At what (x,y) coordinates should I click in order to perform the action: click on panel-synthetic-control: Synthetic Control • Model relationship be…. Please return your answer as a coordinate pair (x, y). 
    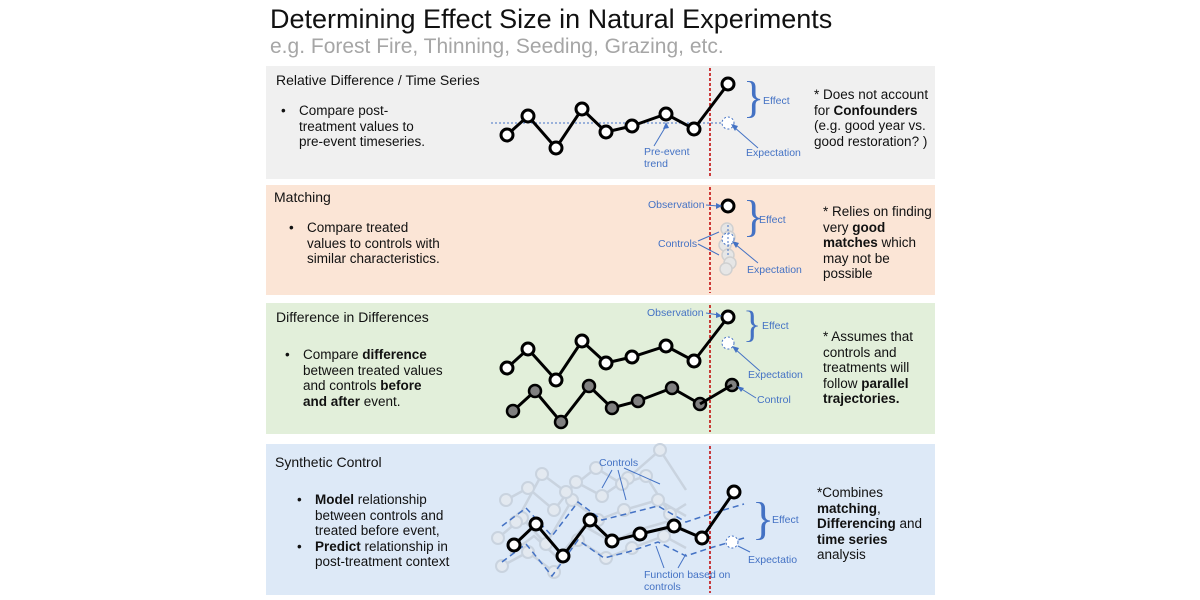
    Looking at the image, I should click on (600, 519).